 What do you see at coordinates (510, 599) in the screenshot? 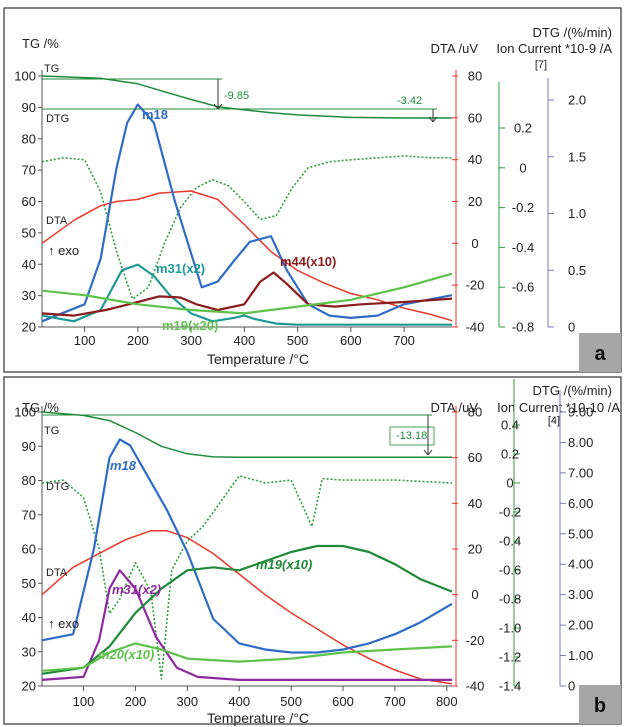
I see `dtg-tick-label: -0.8` at bounding box center [510, 599].